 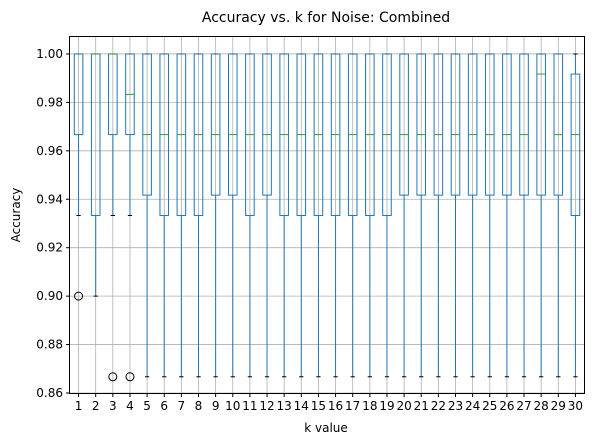 I want to click on y-tick-label: 0.86, so click(x=49, y=393).